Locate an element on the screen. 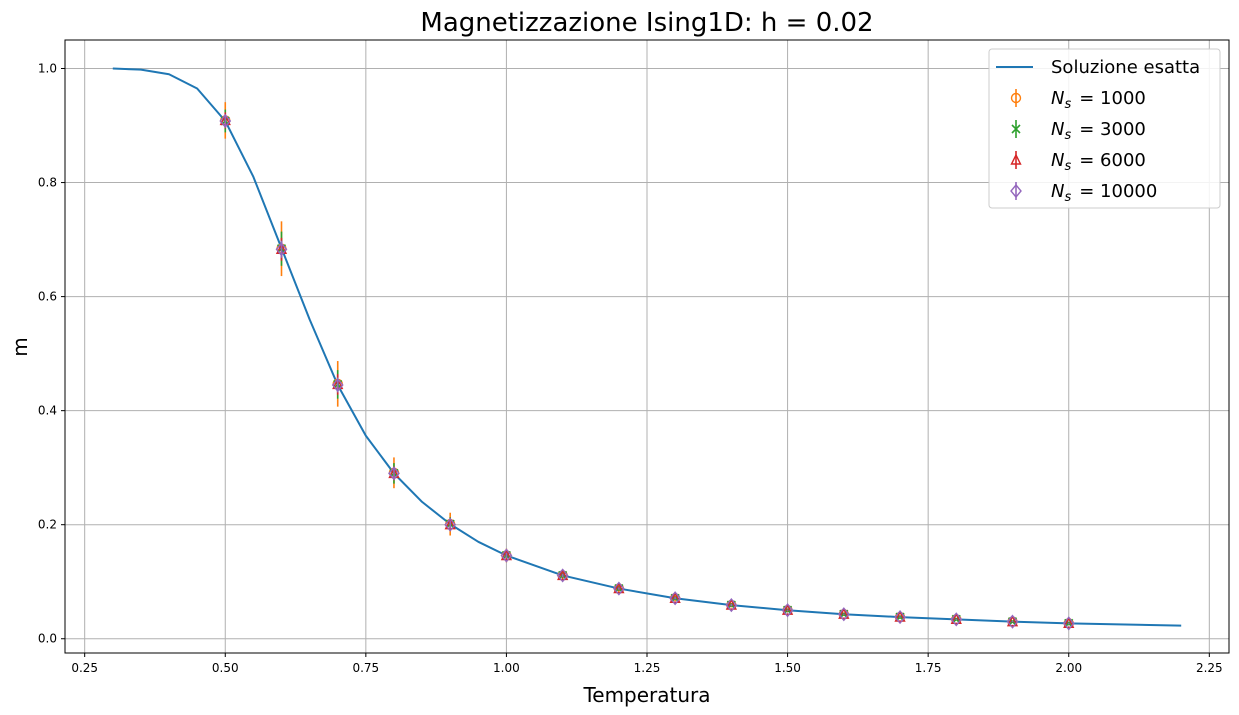 This screenshot has width=1239, height=715. y-tick-label: 1.0 is located at coordinates (47, 69).